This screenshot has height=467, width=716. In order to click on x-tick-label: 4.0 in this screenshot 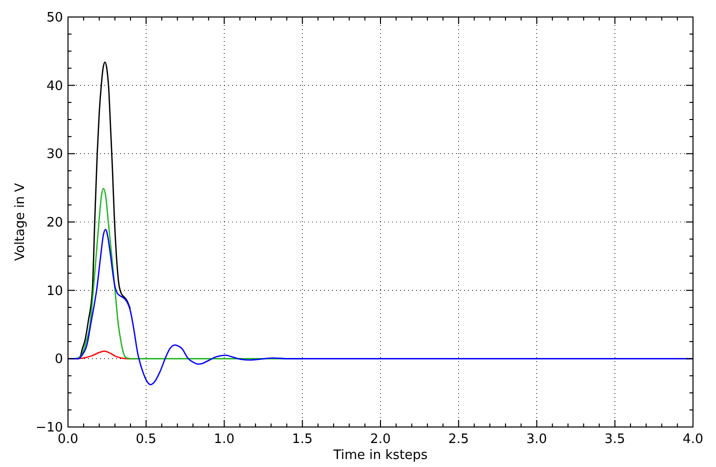, I will do `click(693, 439)`.